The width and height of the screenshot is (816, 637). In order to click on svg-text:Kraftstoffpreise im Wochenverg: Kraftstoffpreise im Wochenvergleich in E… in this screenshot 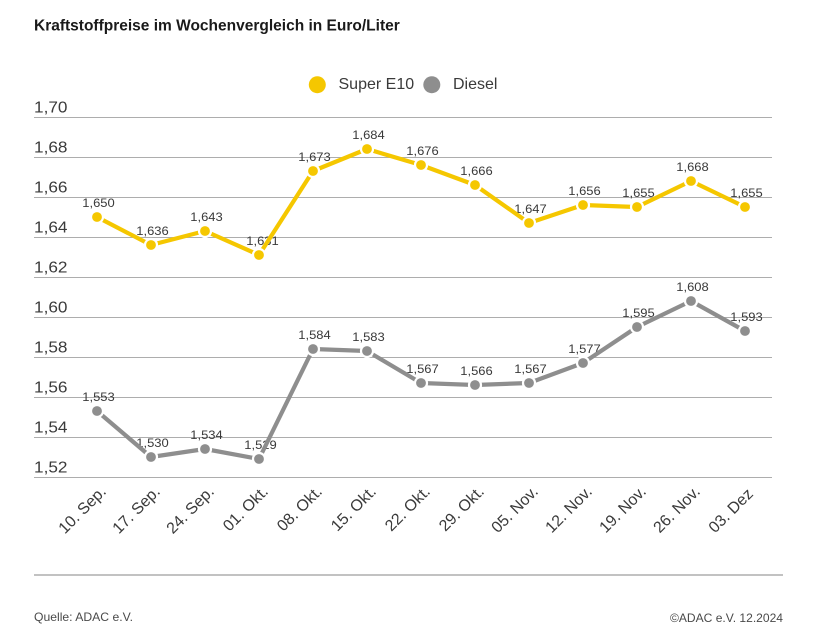, I will do `click(217, 26)`.